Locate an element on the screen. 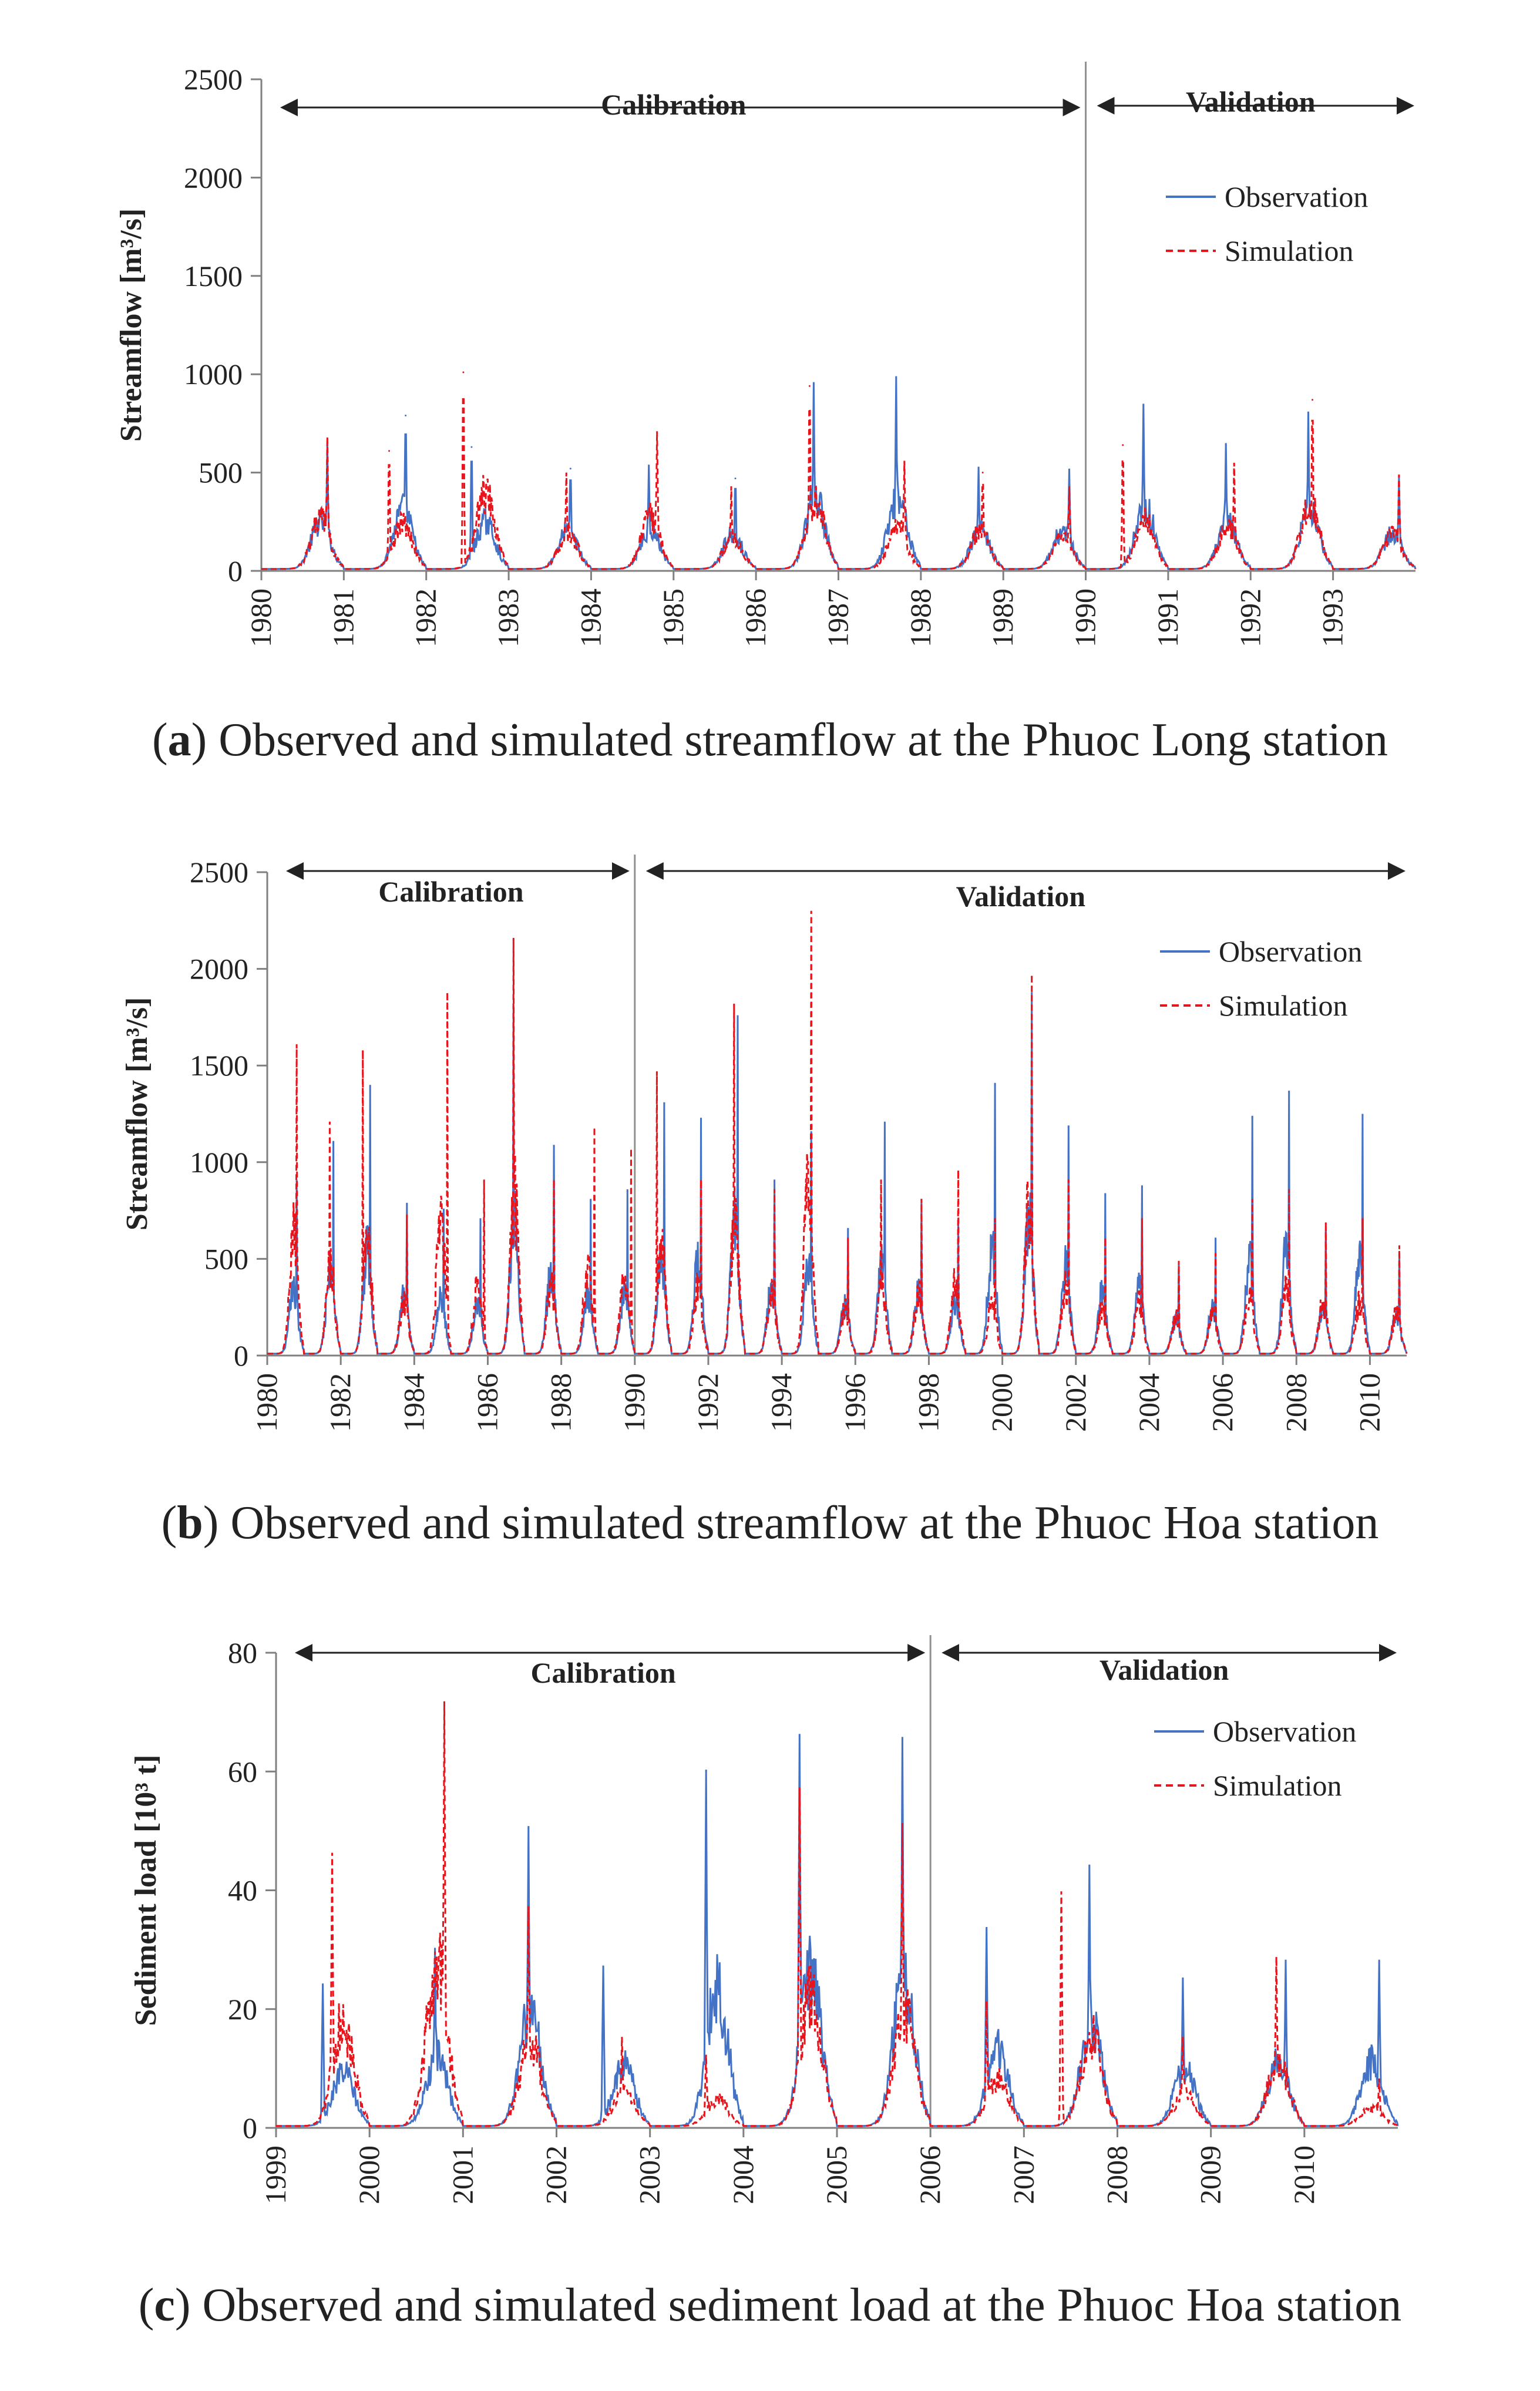  x-tick-label: 2003 is located at coordinates (649, 2174).